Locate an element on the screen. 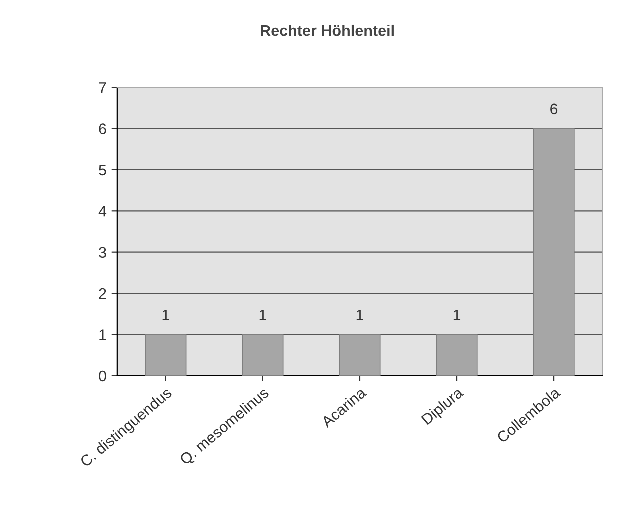 The height and width of the screenshot is (515, 618). y-tick-label: 3 is located at coordinates (102, 252).